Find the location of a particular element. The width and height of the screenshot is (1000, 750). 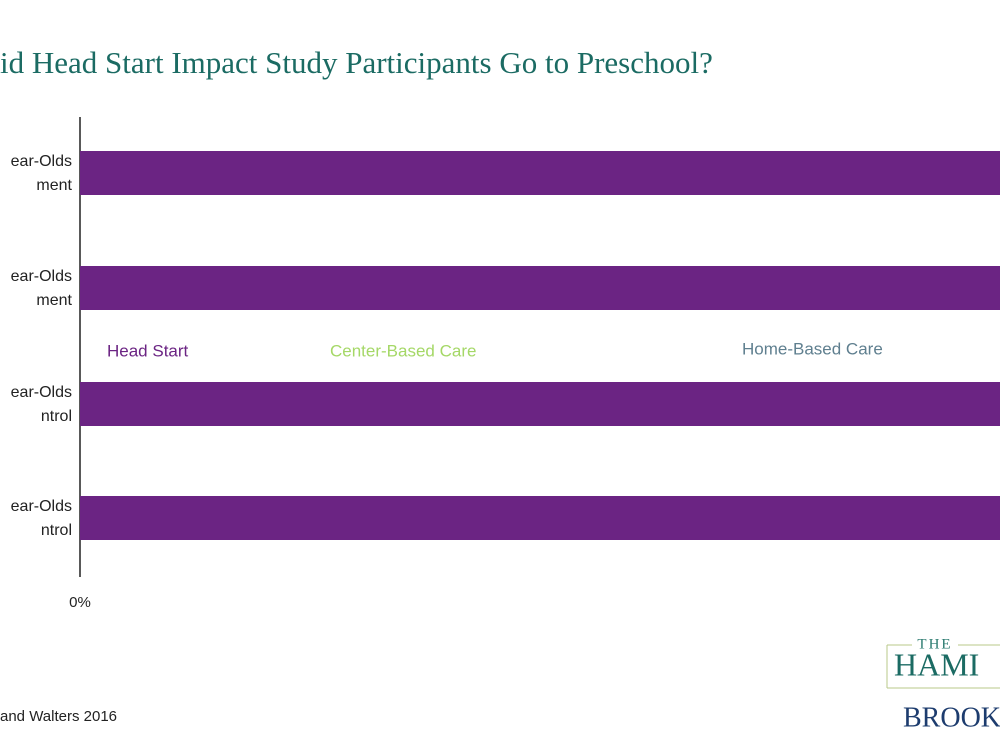

logo: THE HAMI BROOK is located at coordinates (943, 684).